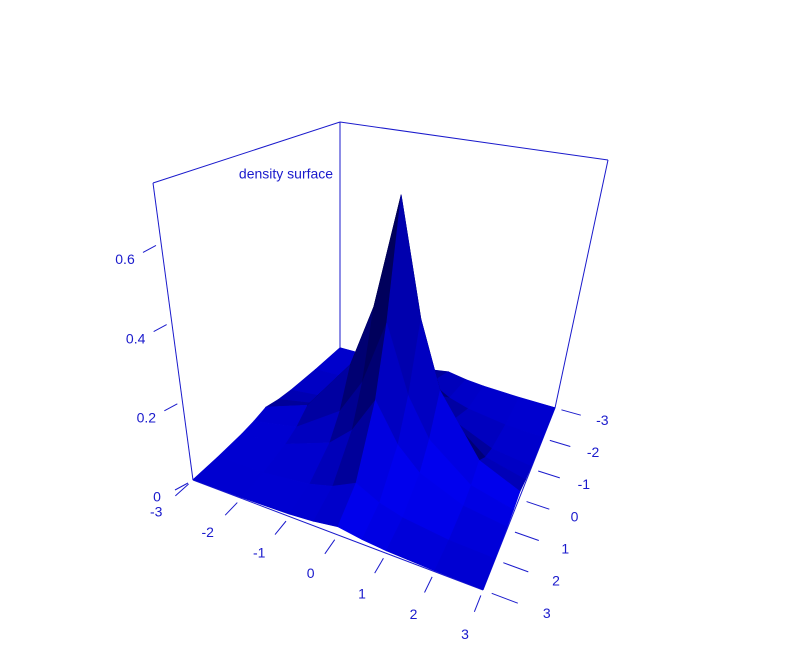 The height and width of the screenshot is (646, 802). Describe the element at coordinates (259, 553) in the screenshot. I see `x-tick-label: -1` at that location.